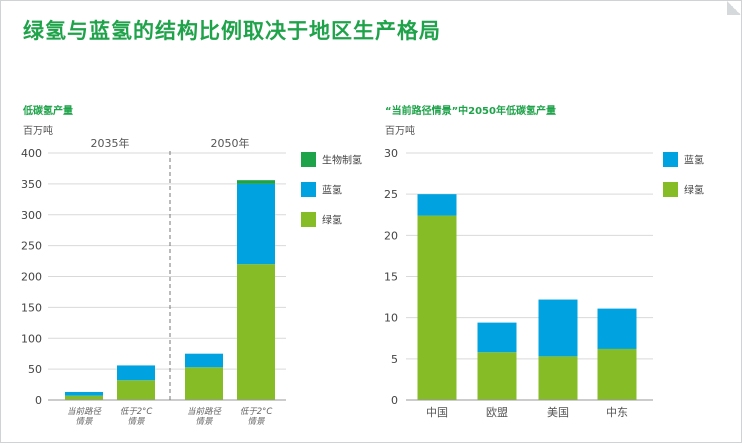 The width and height of the screenshot is (742, 443). What do you see at coordinates (470, 111) in the screenshot?
I see `chart2-subtitle: “当前路径情景”中2050年低碳氢产量` at bounding box center [470, 111].